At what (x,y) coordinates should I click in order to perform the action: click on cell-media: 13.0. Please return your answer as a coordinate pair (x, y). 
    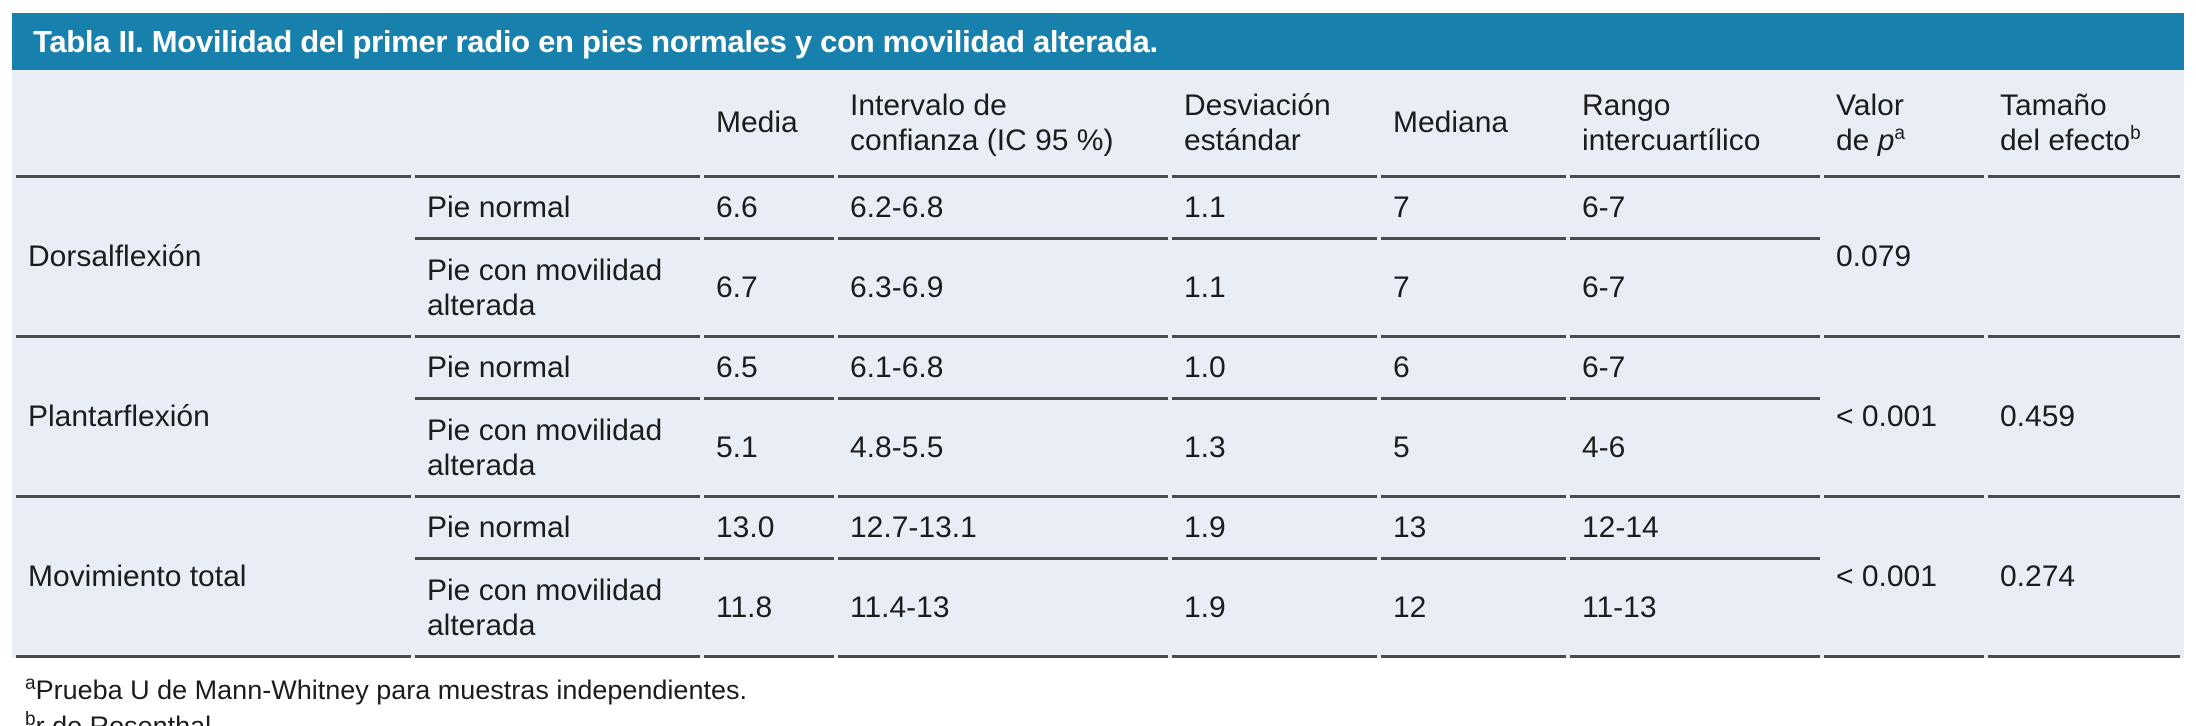
    Looking at the image, I should click on (769, 529).